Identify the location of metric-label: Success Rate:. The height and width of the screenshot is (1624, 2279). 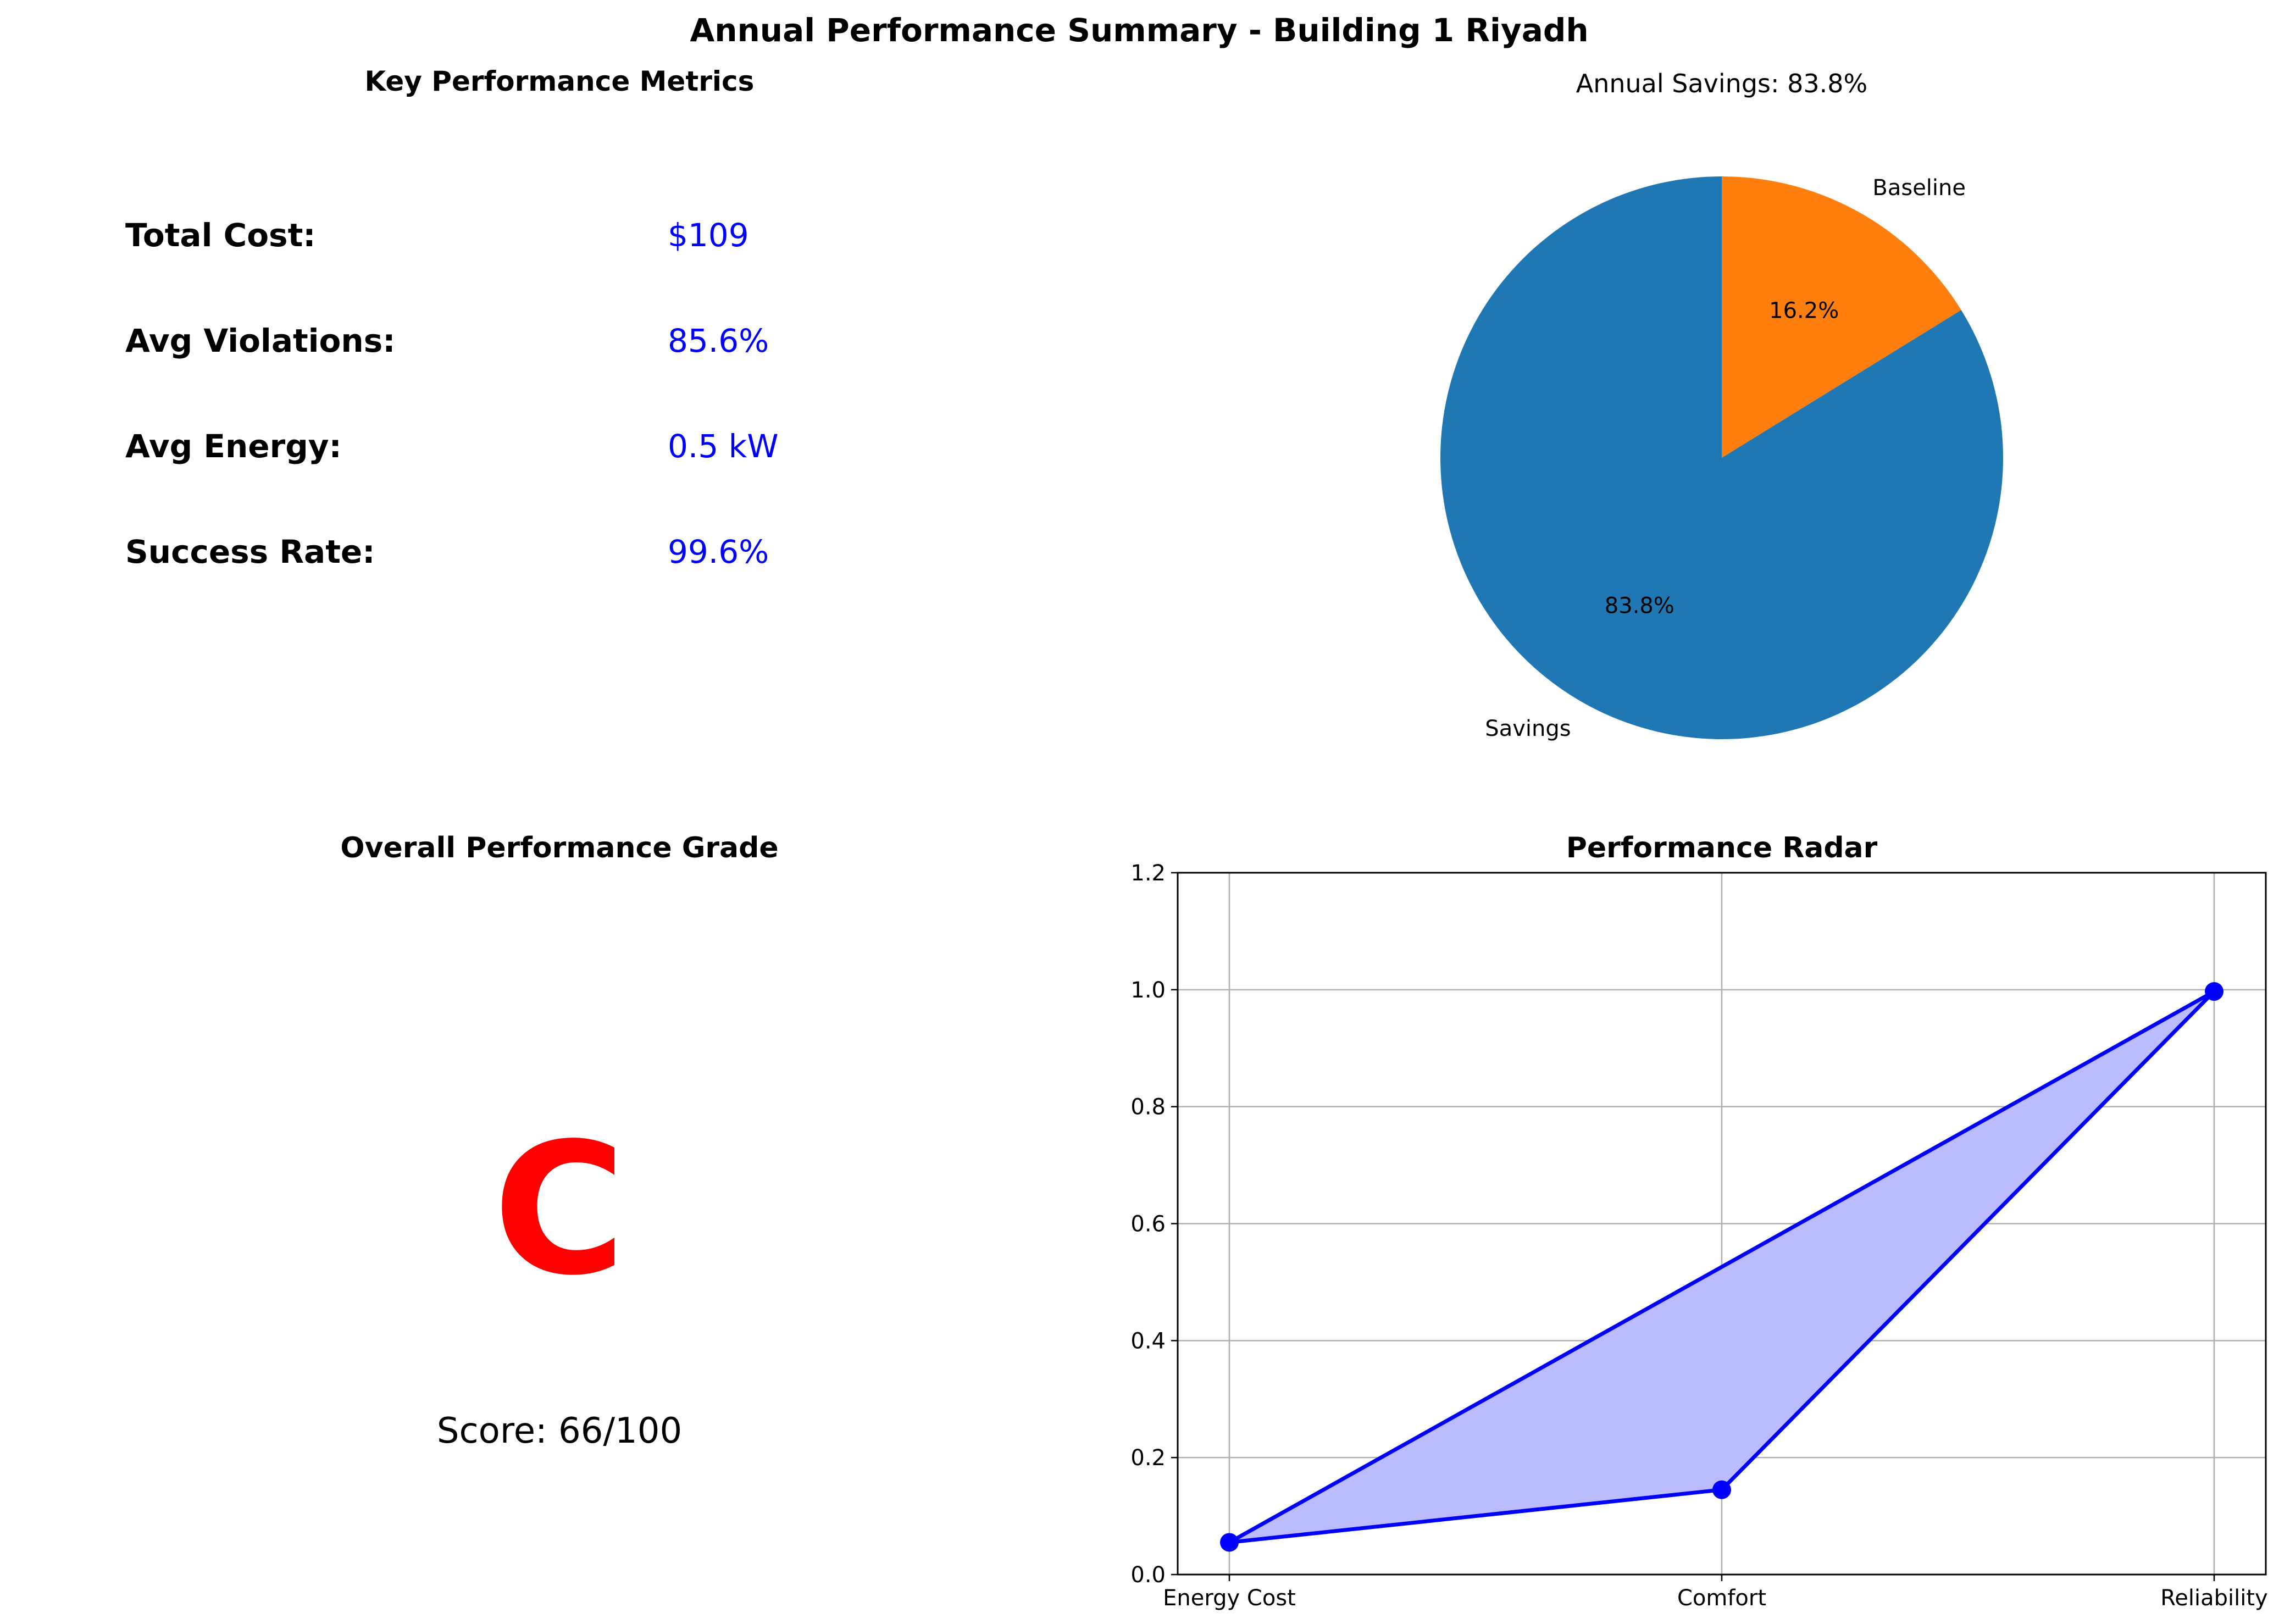
(250, 551).